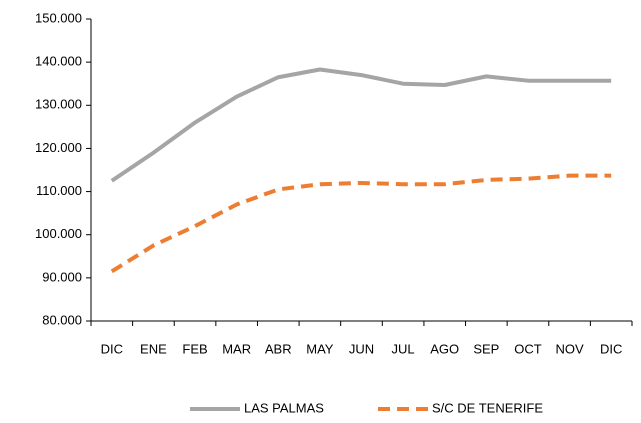  What do you see at coordinates (528, 348) in the screenshot?
I see `x-tick-label: OCT` at bounding box center [528, 348].